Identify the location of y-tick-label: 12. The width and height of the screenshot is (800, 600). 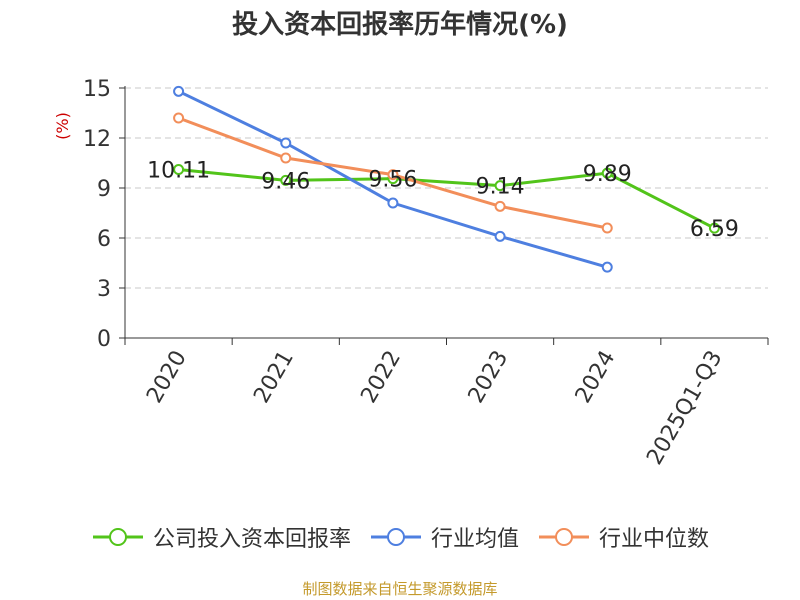
(97, 139).